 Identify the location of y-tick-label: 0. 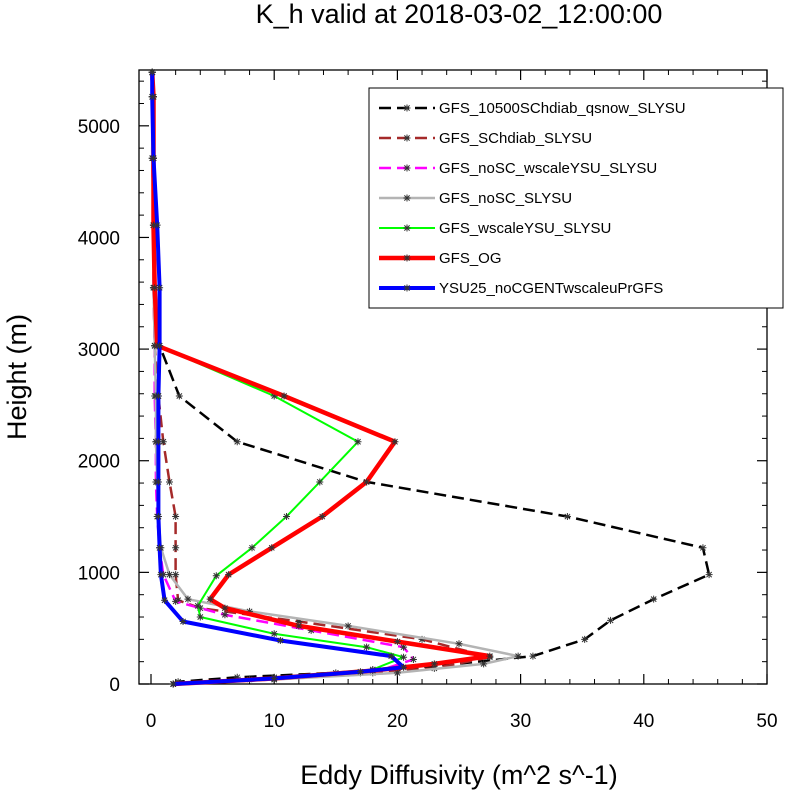
(114, 685).